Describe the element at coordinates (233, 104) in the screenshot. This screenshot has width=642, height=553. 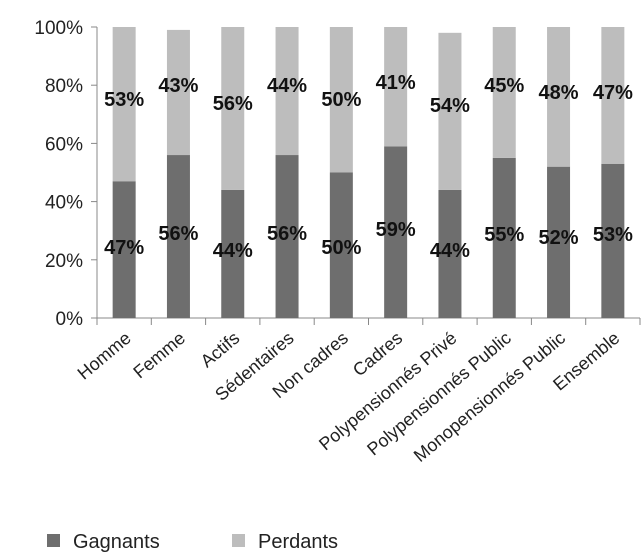
I see `data-label-perdants: 56%` at that location.